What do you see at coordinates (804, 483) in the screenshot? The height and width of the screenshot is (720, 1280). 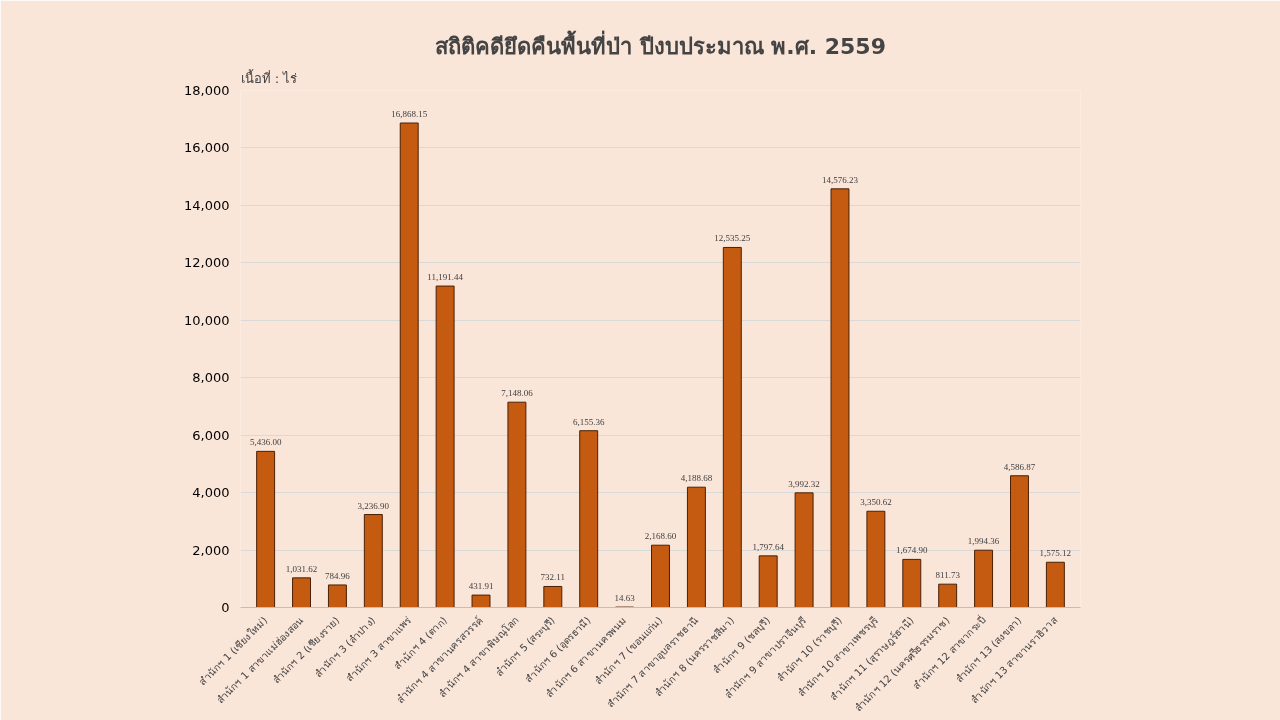 I see `data-label: 3,992.32` at bounding box center [804, 483].